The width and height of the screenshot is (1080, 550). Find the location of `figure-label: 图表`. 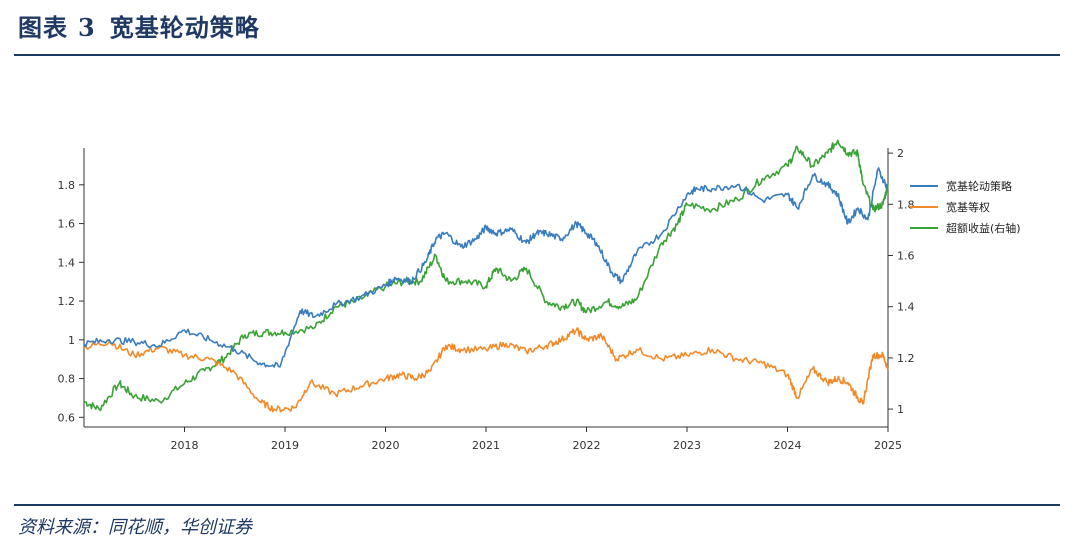

figure-label: 图表 is located at coordinates (43, 27).